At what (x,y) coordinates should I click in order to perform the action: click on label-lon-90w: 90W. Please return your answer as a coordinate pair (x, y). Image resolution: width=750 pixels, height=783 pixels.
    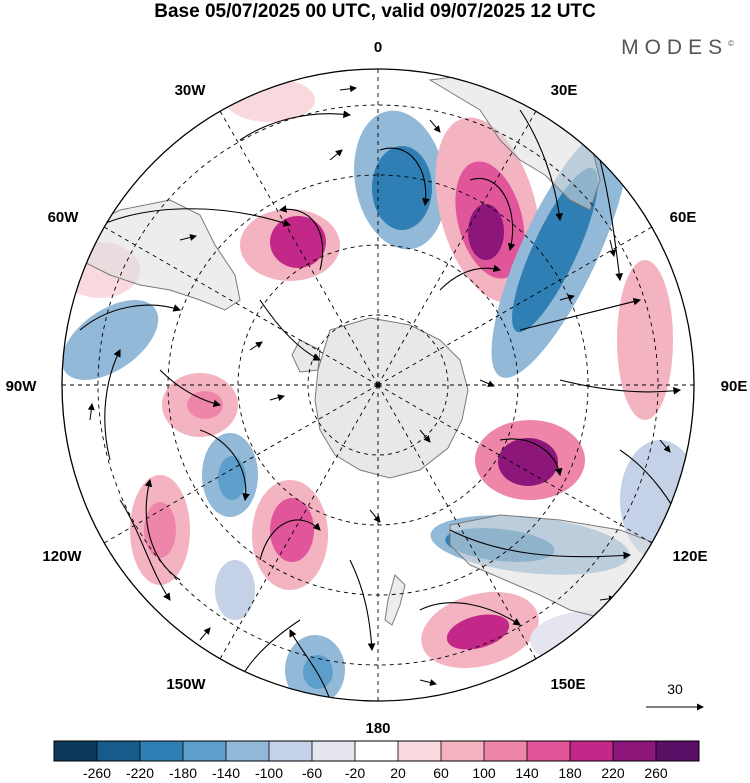
    Looking at the image, I should click on (22, 386).